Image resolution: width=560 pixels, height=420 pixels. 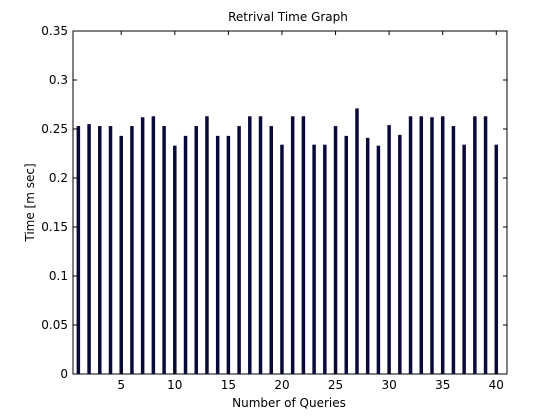 What do you see at coordinates (58, 80) in the screenshot?
I see `y-tick-label: 0.3` at bounding box center [58, 80].